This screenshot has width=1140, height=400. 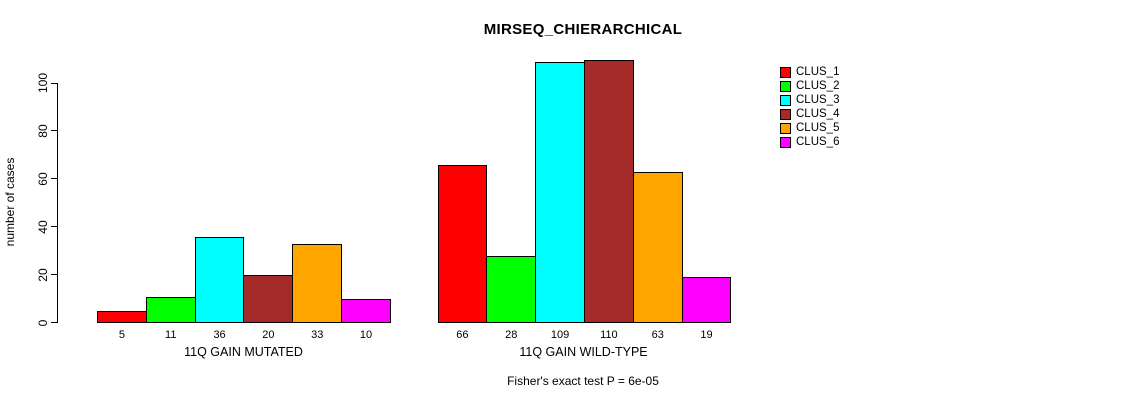 What do you see at coordinates (583, 29) in the screenshot?
I see `chart-title: MIRSEQ_CHIERARCHICAL` at bounding box center [583, 29].